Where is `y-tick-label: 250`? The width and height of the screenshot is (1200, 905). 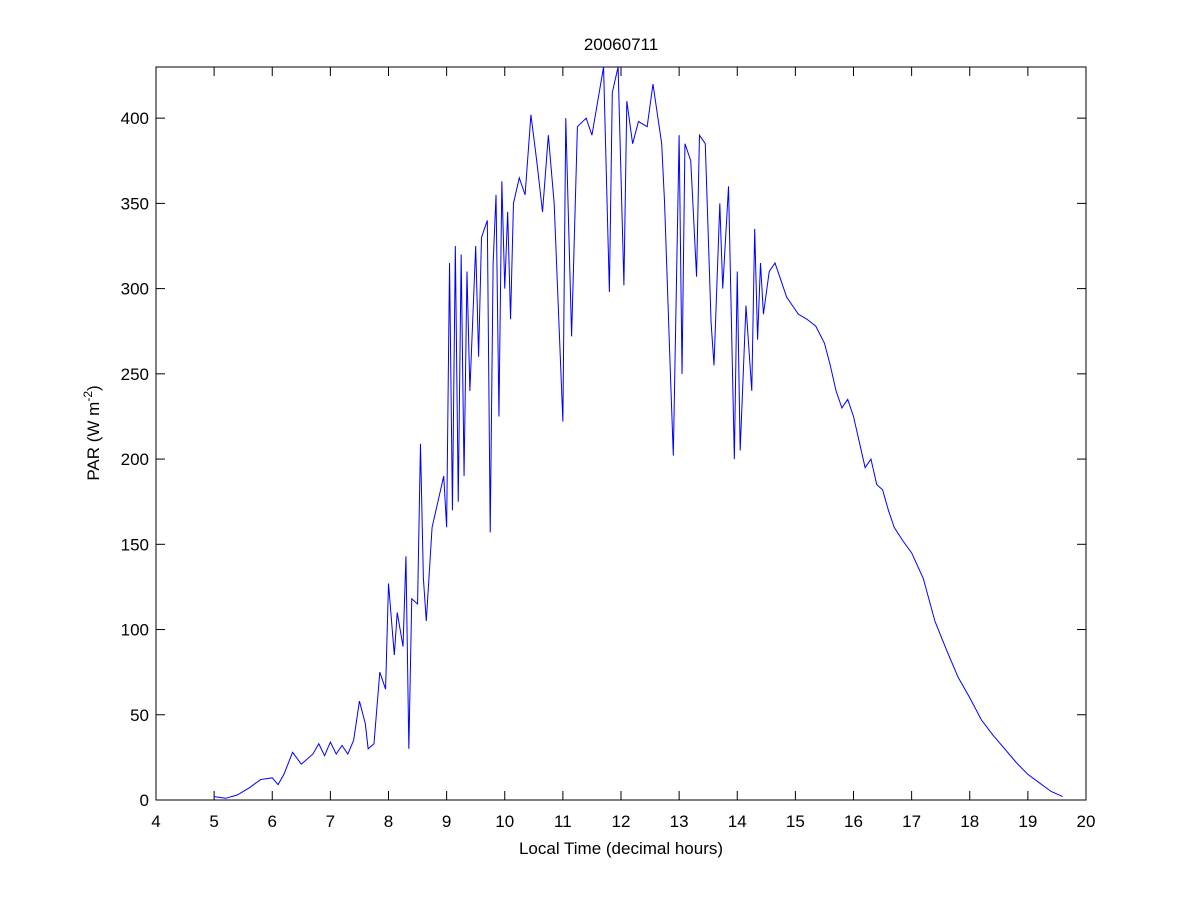
y-tick-label: 250 is located at coordinates (135, 374).